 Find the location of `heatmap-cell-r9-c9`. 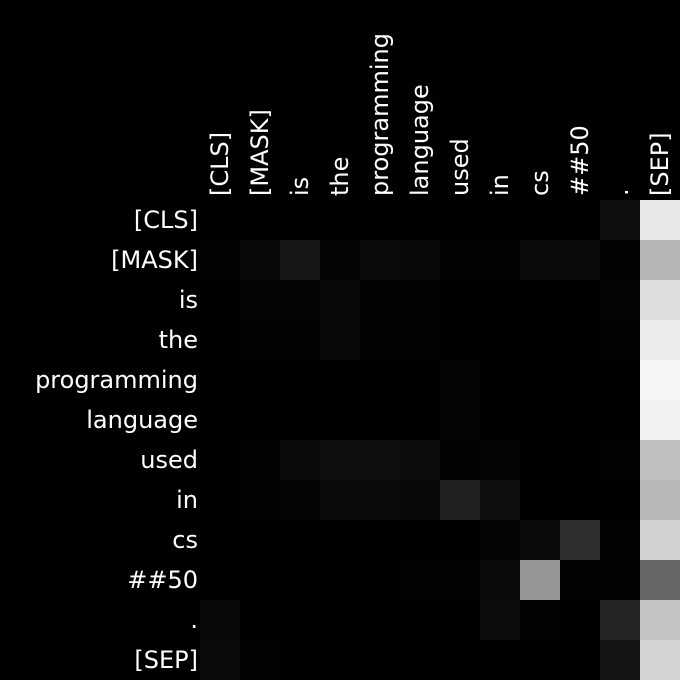

heatmap-cell-r9-c9 is located at coordinates (580, 580).